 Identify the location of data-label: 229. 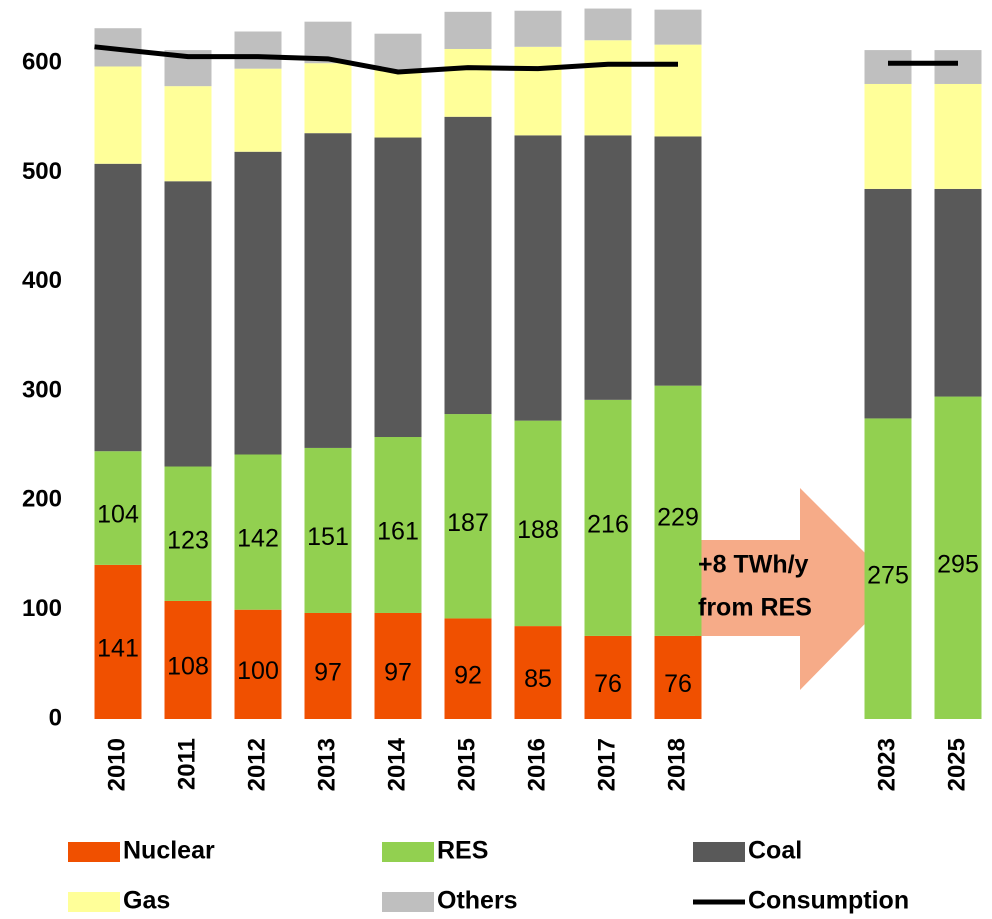
(678, 517).